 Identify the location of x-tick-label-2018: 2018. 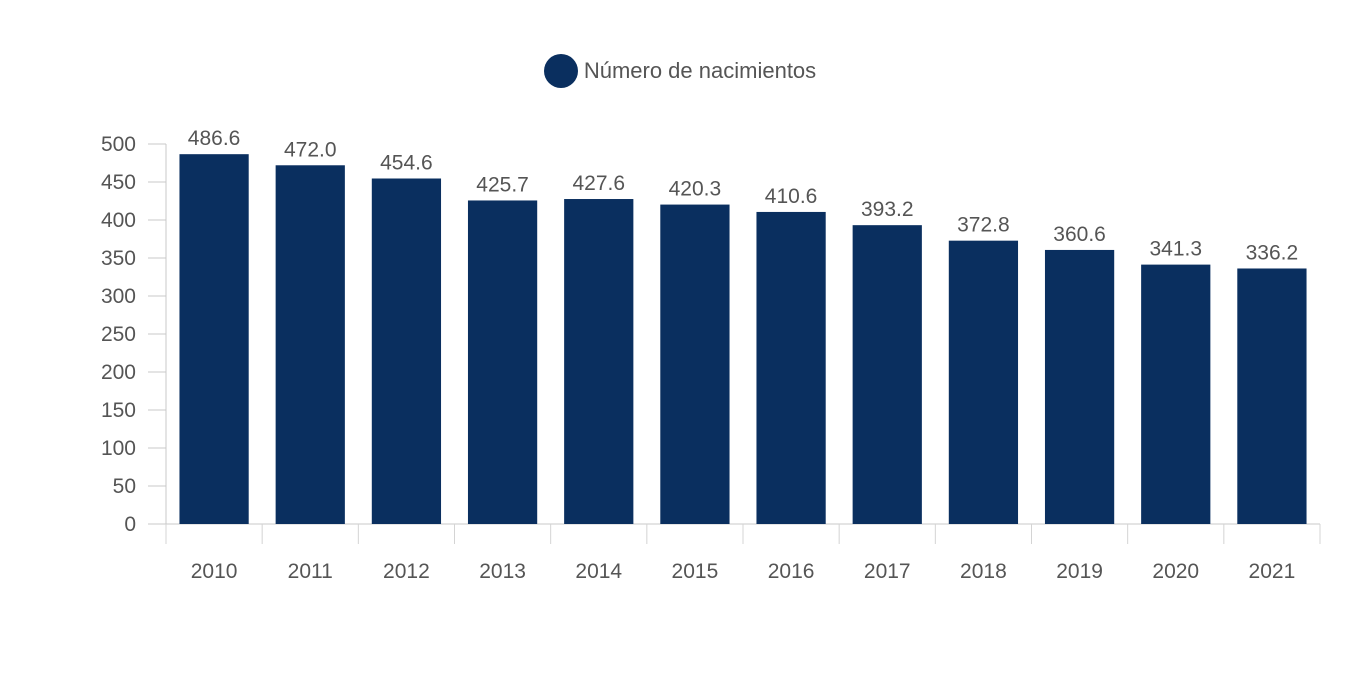
(983, 571).